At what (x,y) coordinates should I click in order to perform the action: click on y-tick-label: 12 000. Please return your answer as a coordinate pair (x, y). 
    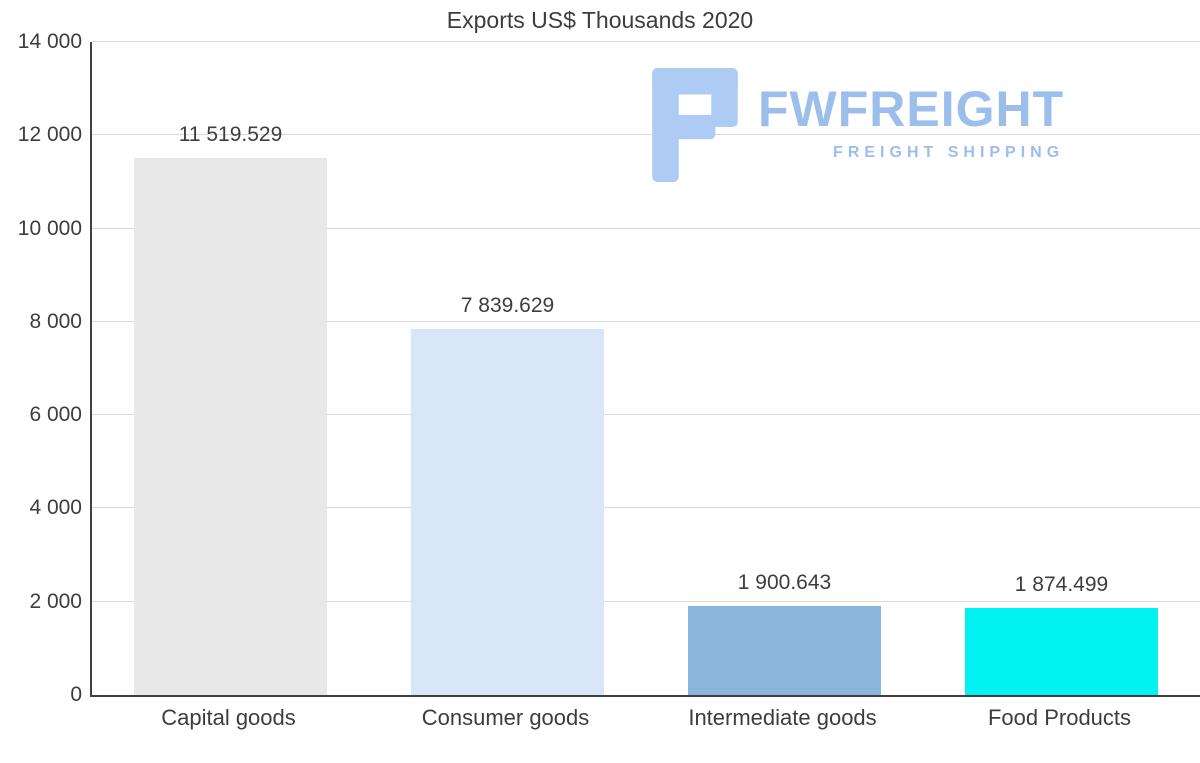
    Looking at the image, I should click on (49, 135).